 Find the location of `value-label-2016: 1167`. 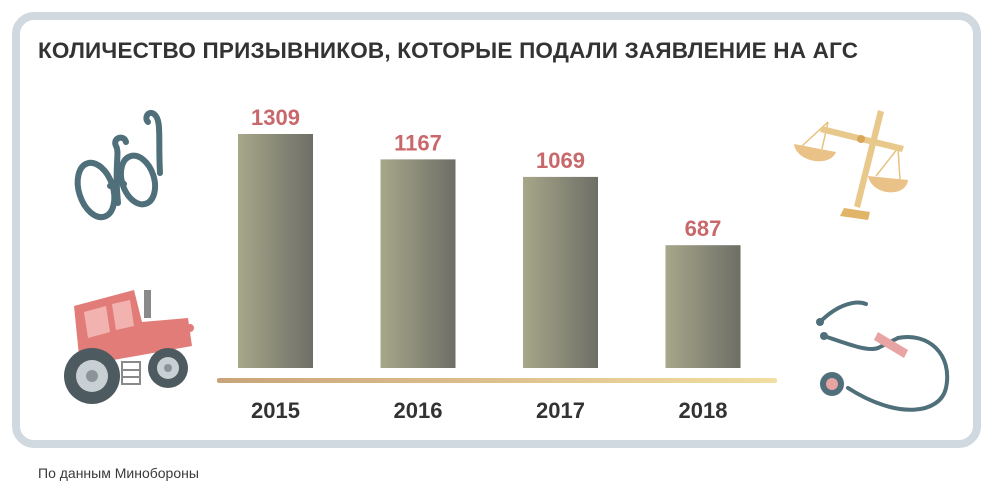

value-label-2016: 1167 is located at coordinates (418, 142).